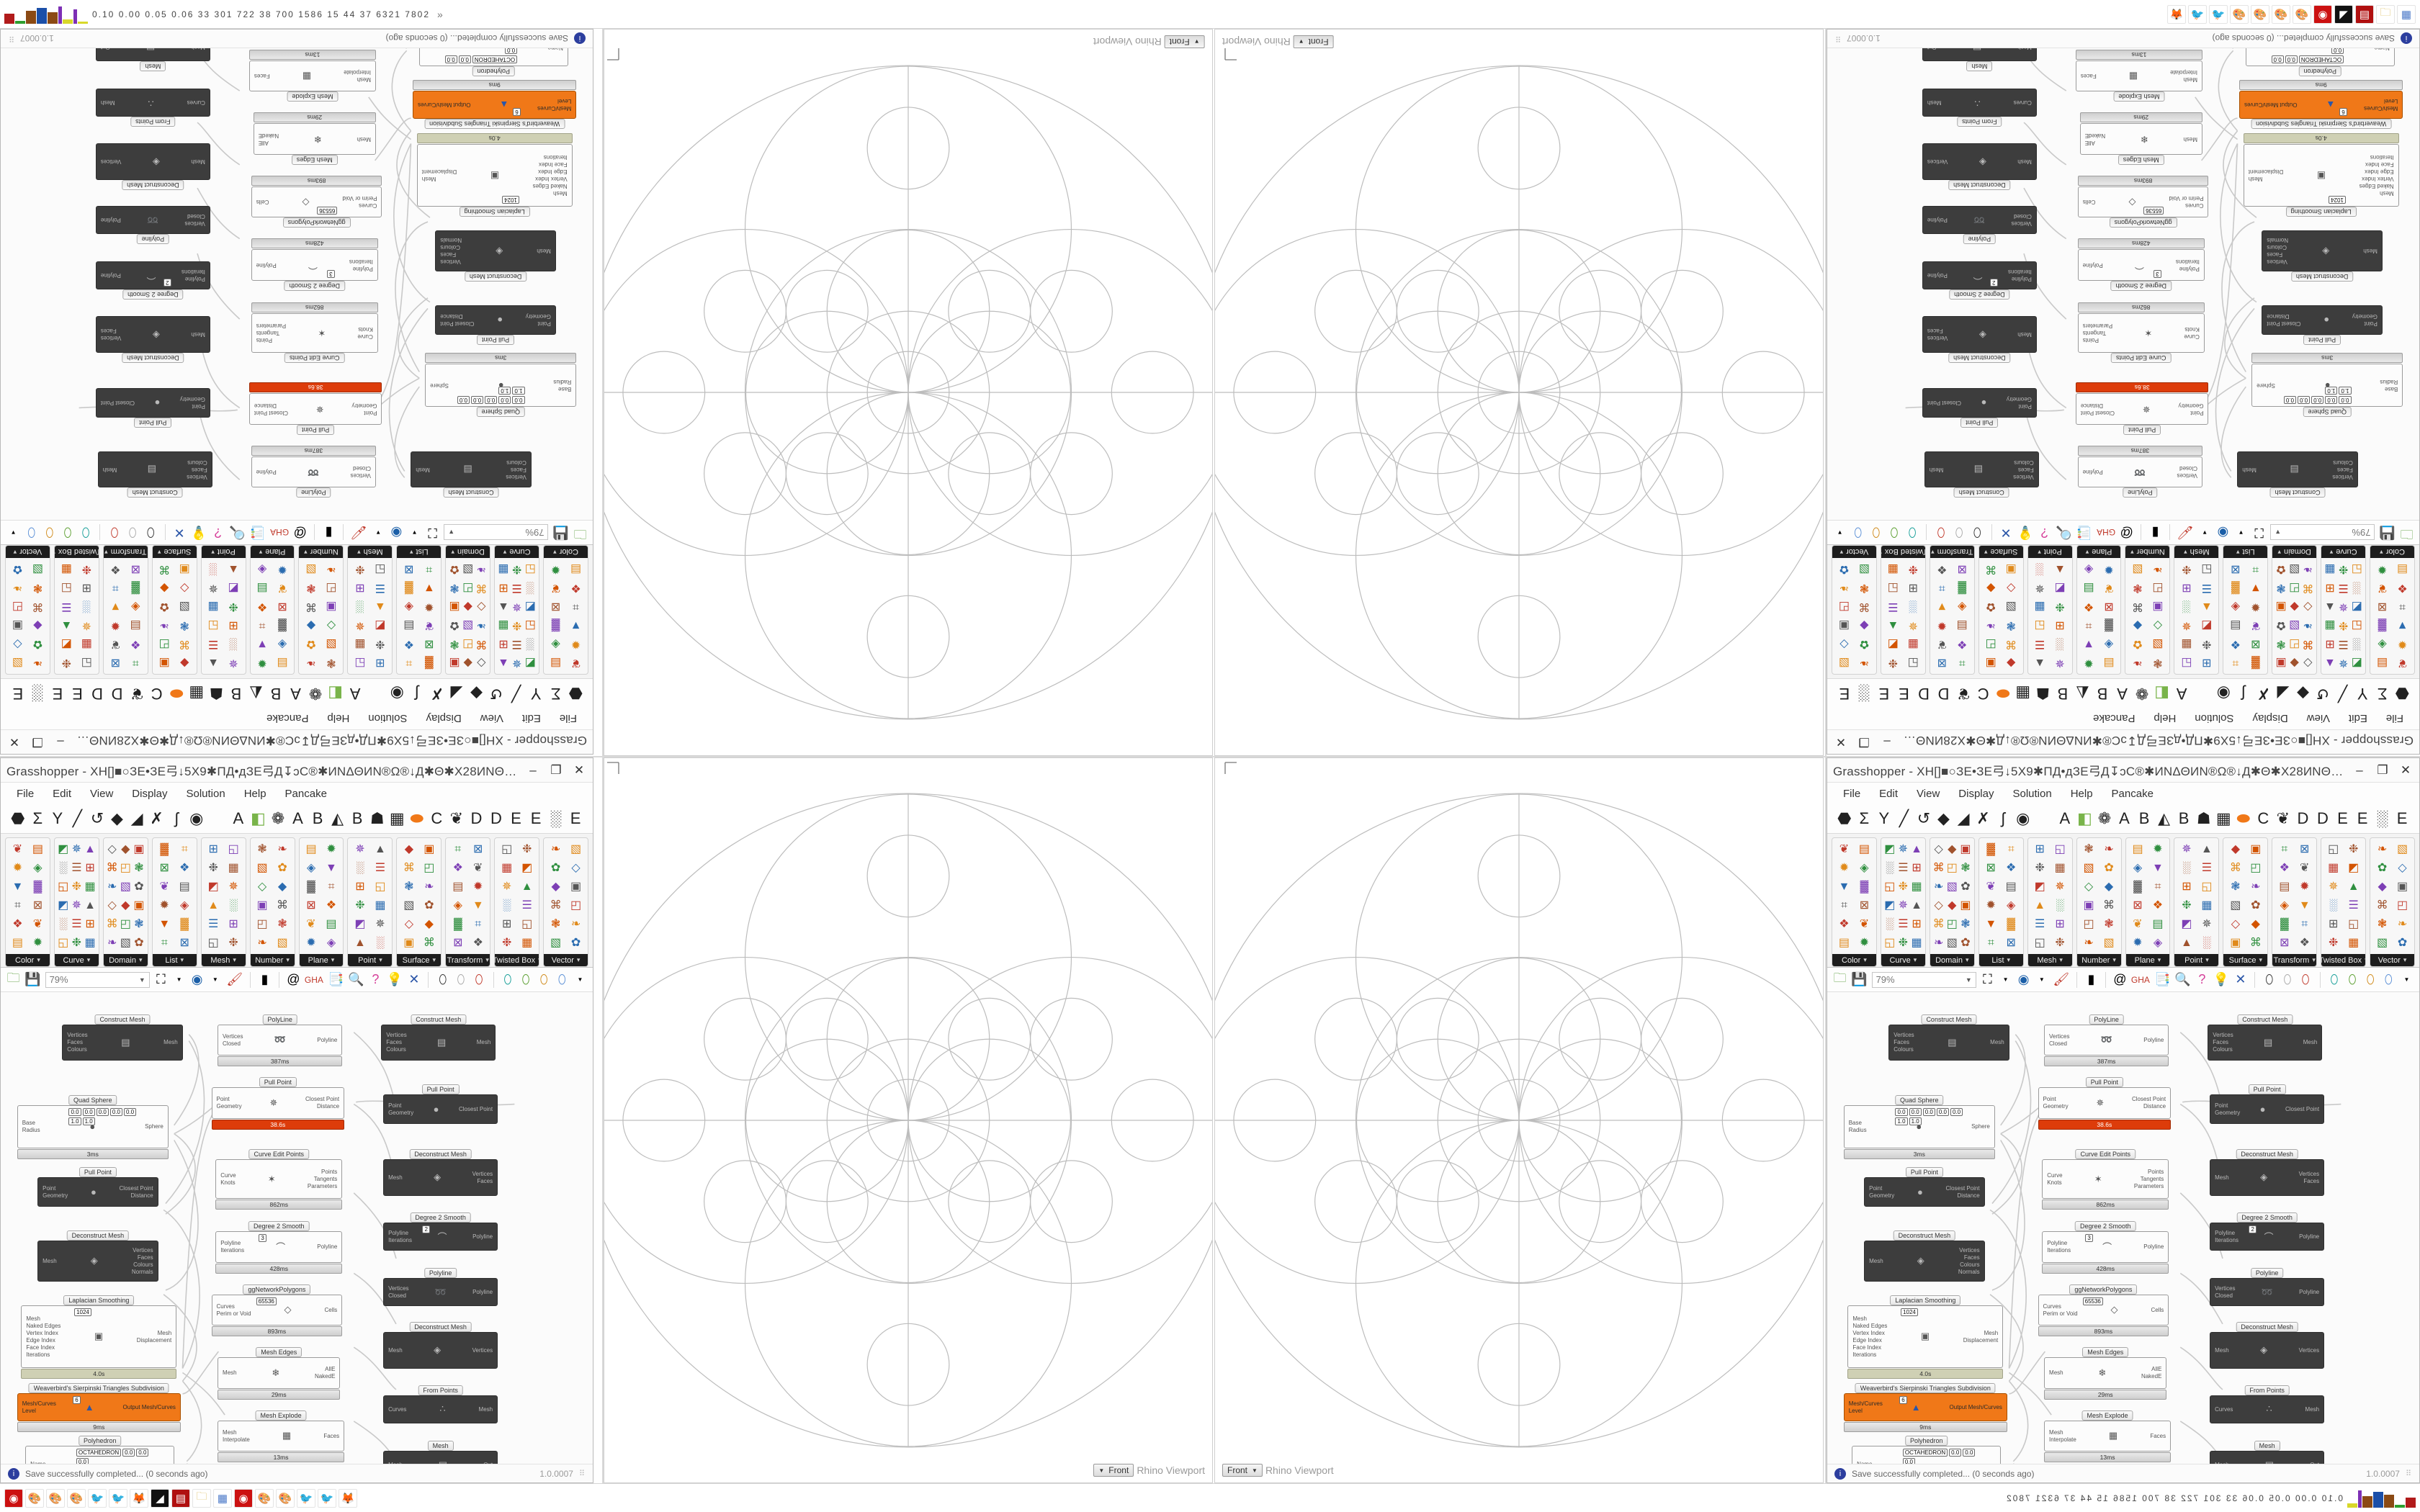  I want to click on ribbon-component-icon: ▓, so click(457, 923).